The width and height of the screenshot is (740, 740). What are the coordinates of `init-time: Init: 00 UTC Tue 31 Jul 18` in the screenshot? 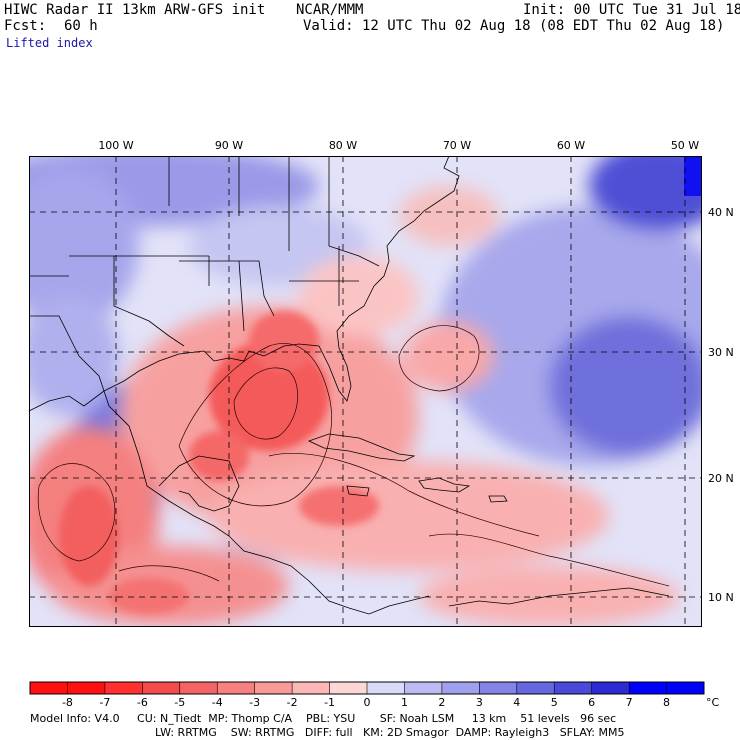 It's located at (631, 10).